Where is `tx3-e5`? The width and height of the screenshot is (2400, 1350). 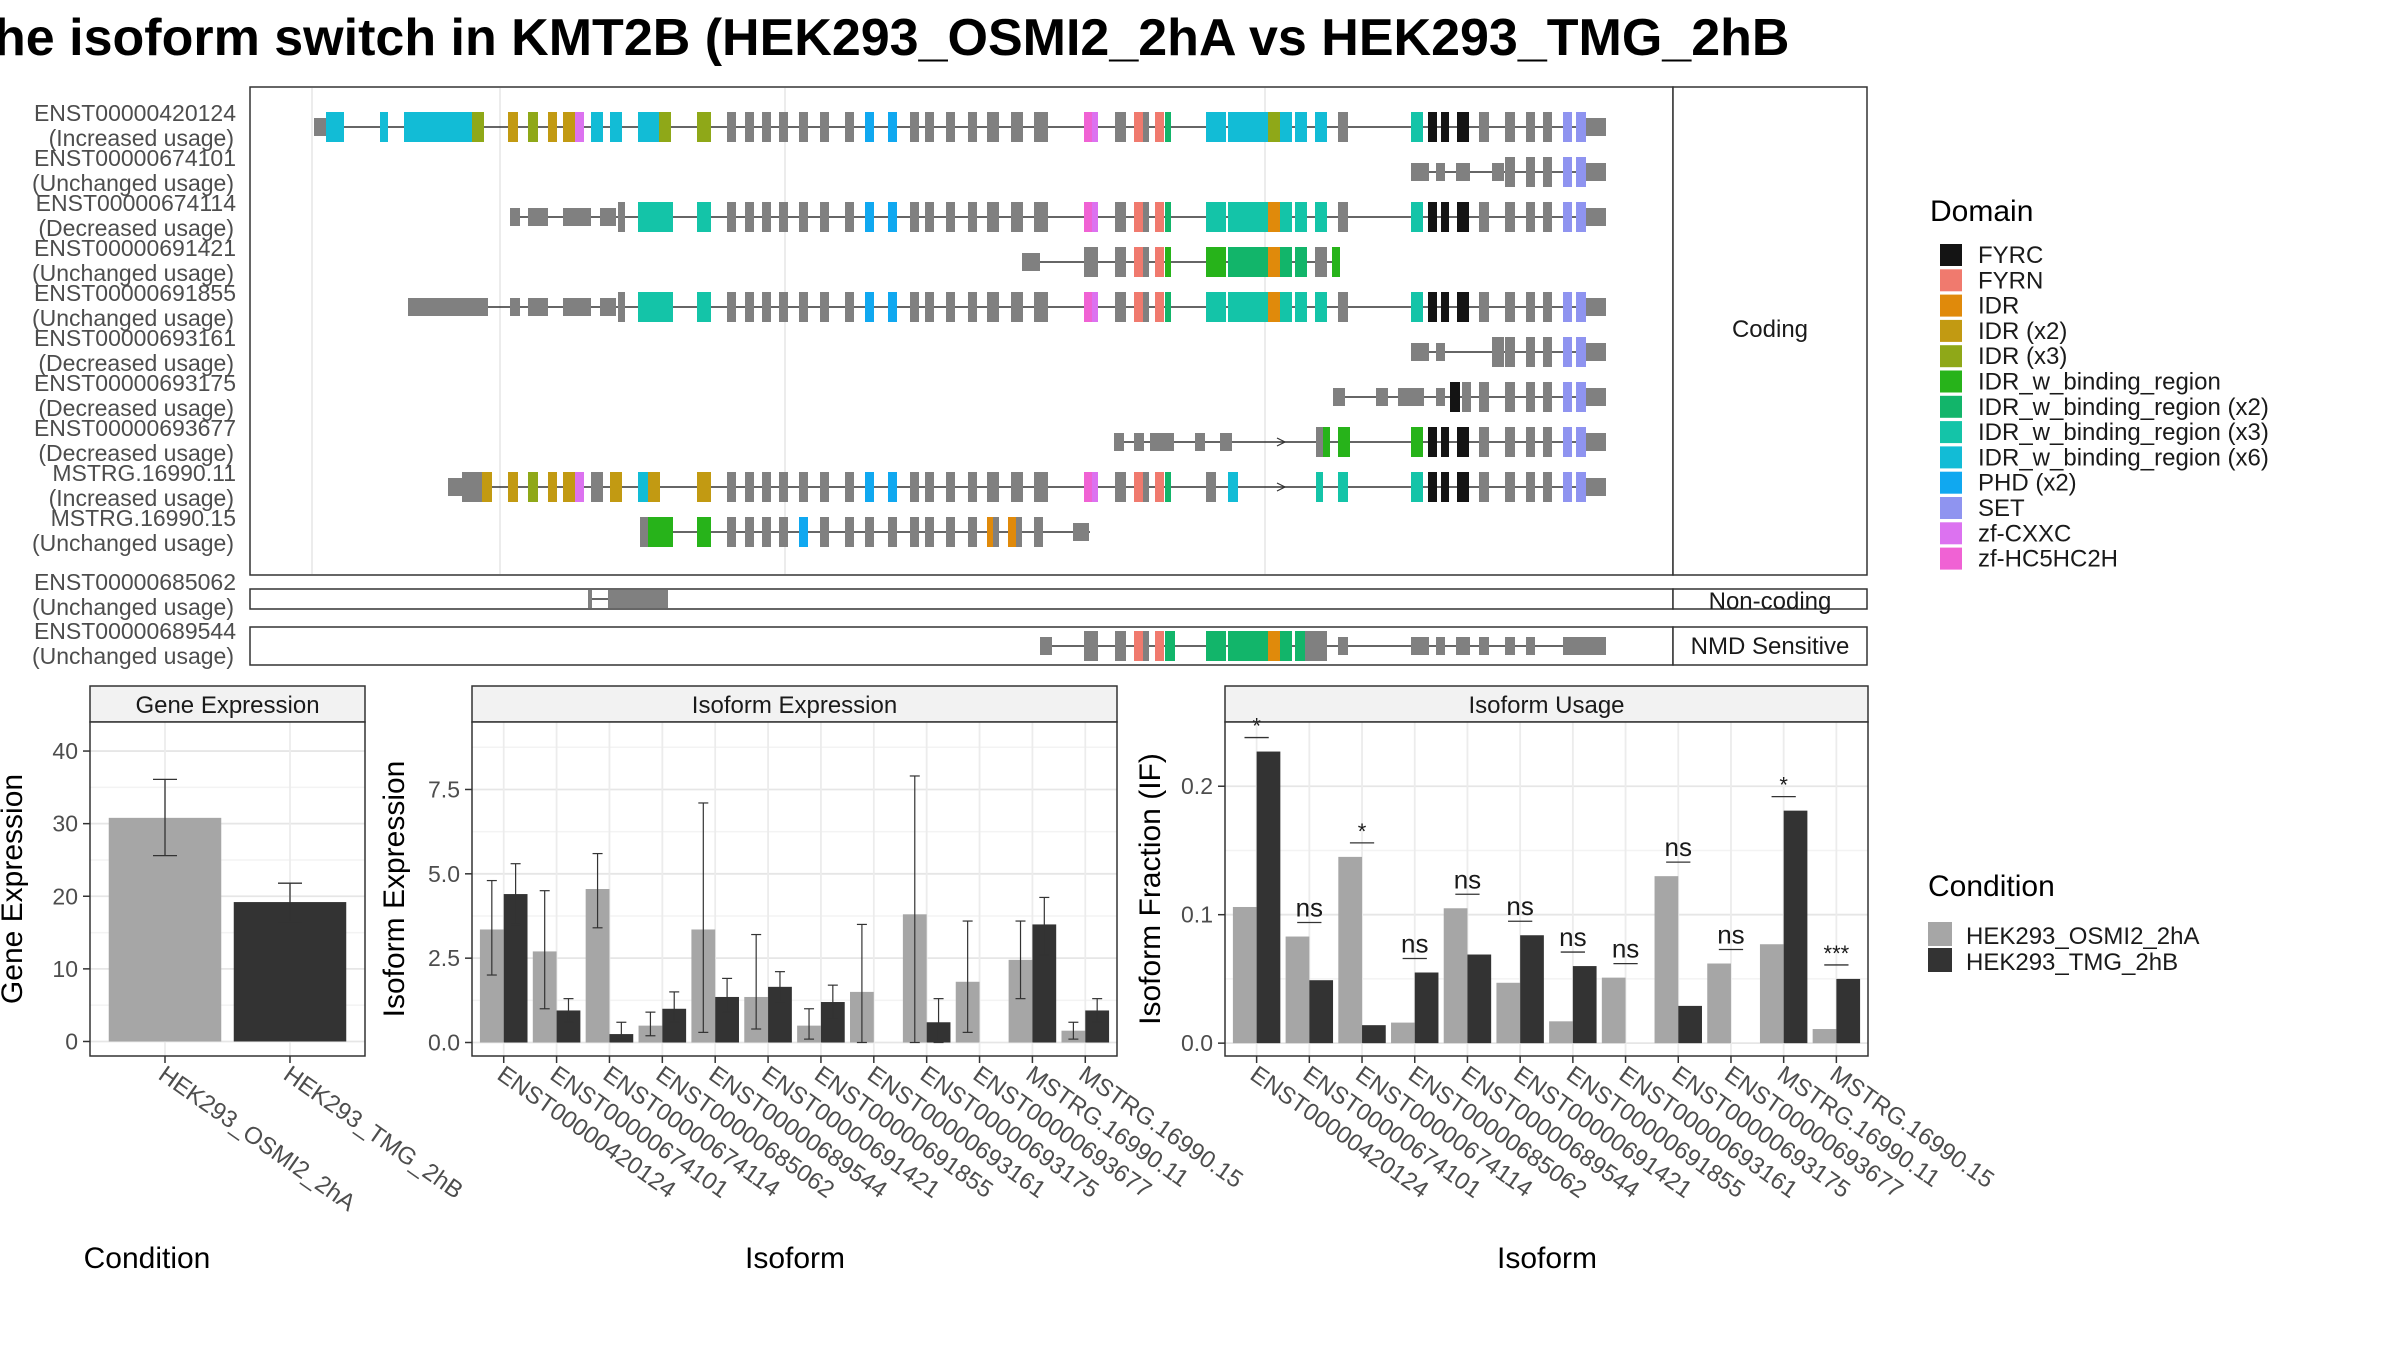
tx3-e5 is located at coordinates (1159, 262).